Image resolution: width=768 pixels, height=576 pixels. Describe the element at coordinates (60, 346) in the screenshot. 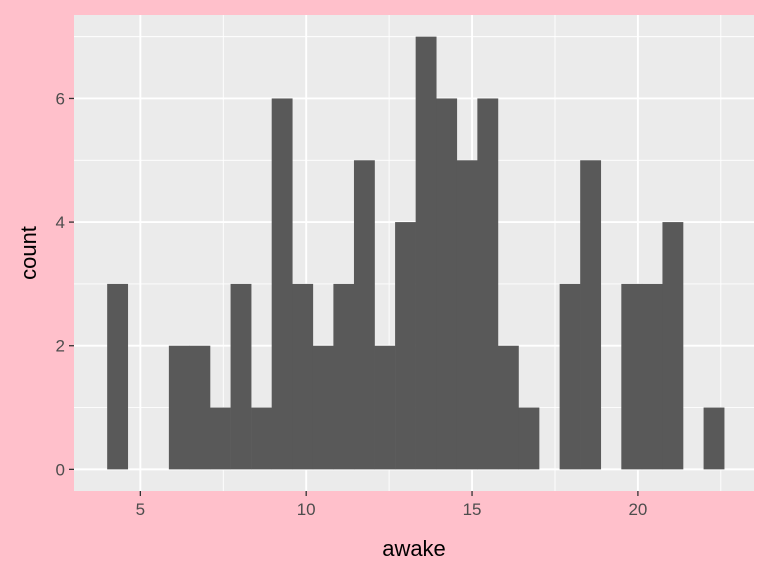

I see `y-tick-label: 2` at that location.